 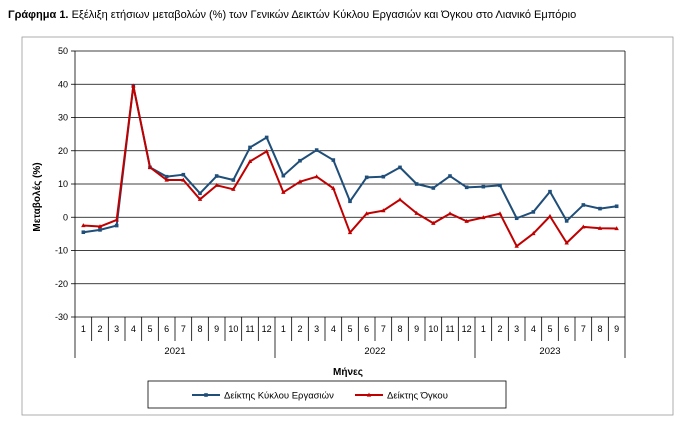 What do you see at coordinates (467, 329) in the screenshot?
I see `x-tick-label: 12` at bounding box center [467, 329].